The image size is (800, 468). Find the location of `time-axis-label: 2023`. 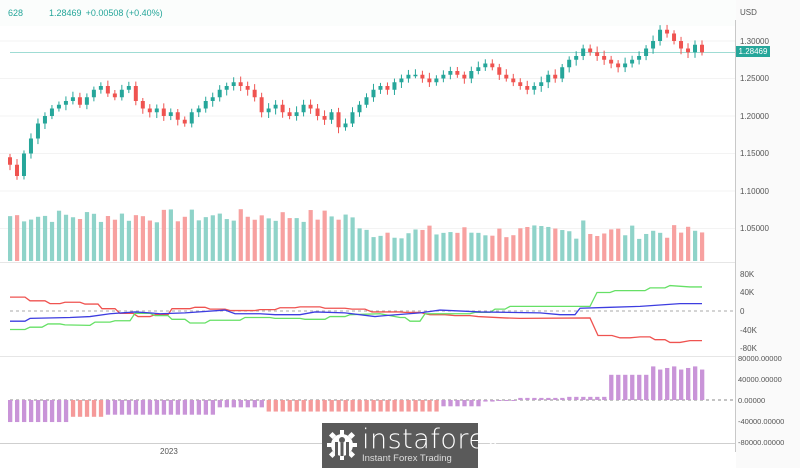

time-axis-label: 2023 is located at coordinates (169, 451).